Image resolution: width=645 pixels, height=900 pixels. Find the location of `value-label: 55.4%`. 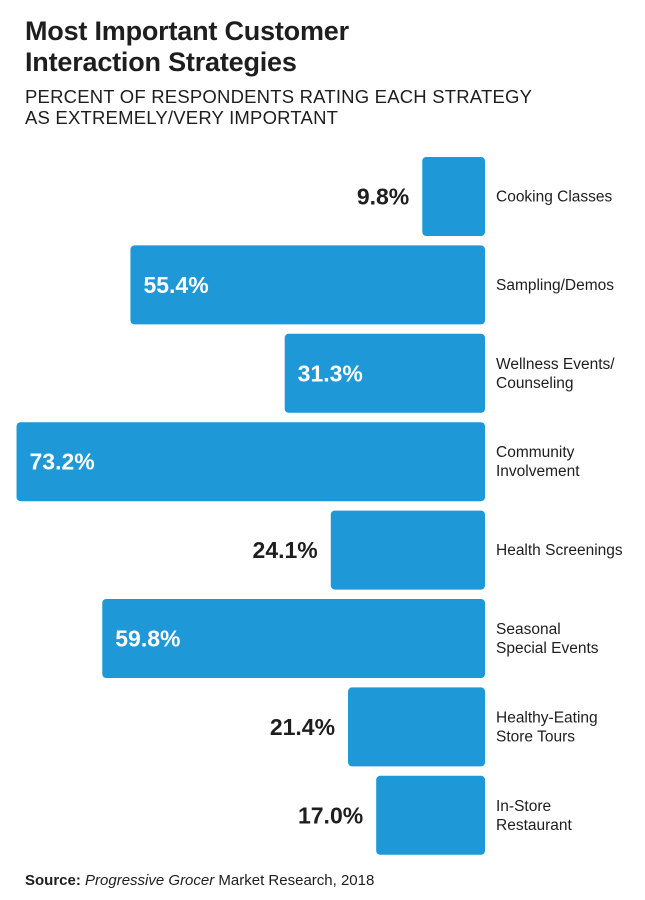

value-label: 55.4% is located at coordinates (175, 285).